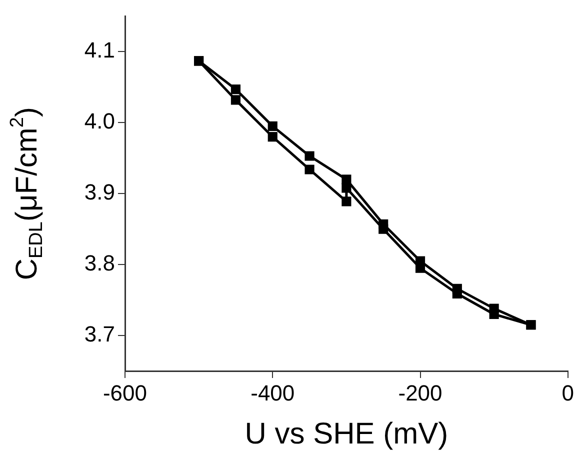 The height and width of the screenshot is (453, 577). What do you see at coordinates (27, 193) in the screenshot?
I see `y-axis-title: CEDL(μF/cm2)` at bounding box center [27, 193].